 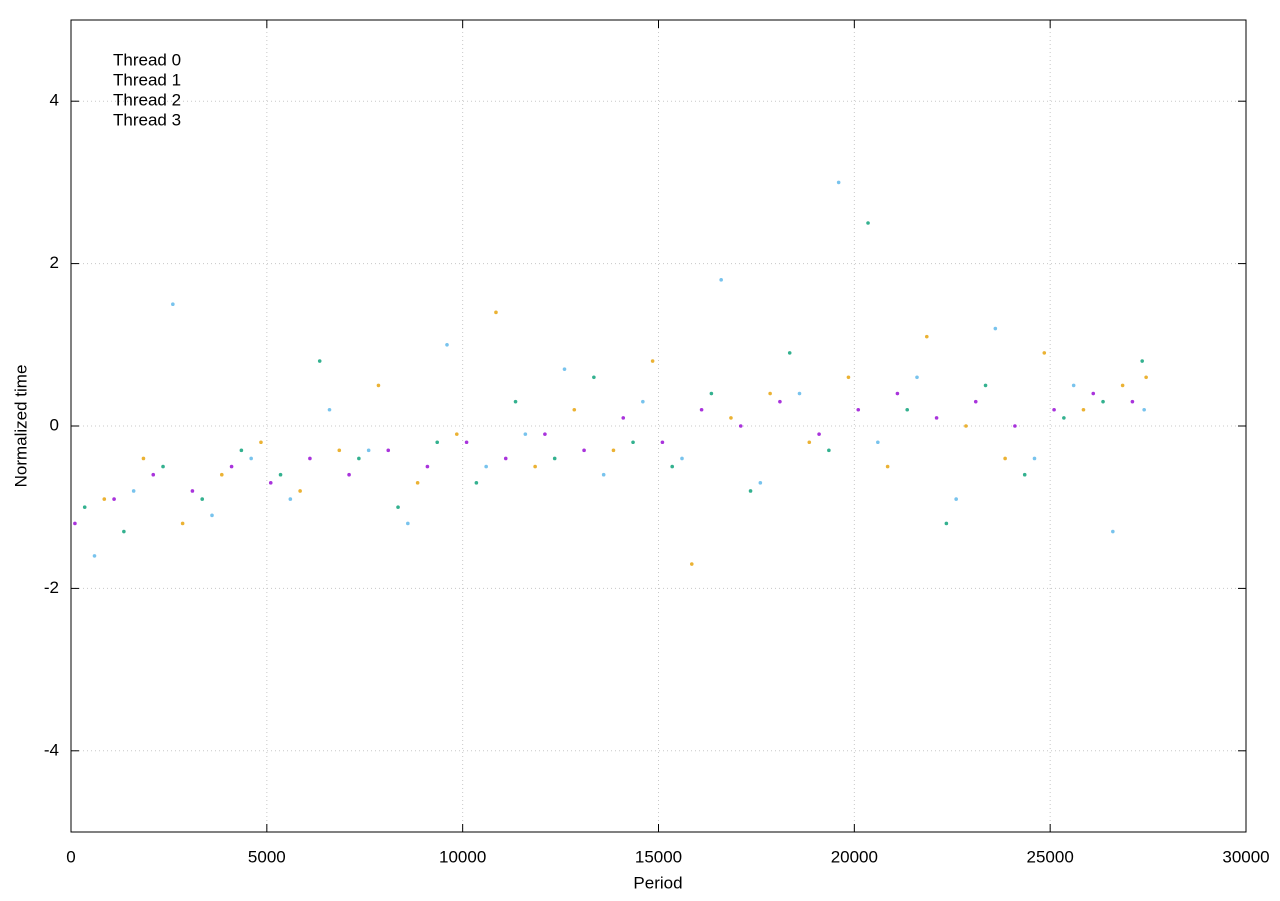 I want to click on y-tick-label: 2, so click(x=54, y=262).